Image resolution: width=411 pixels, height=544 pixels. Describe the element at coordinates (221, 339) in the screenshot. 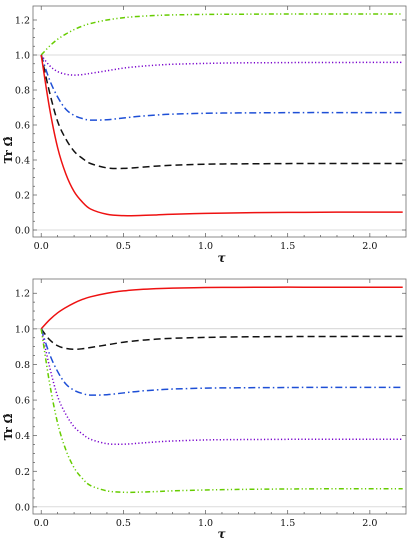

I see `series-line-dashed` at that location.